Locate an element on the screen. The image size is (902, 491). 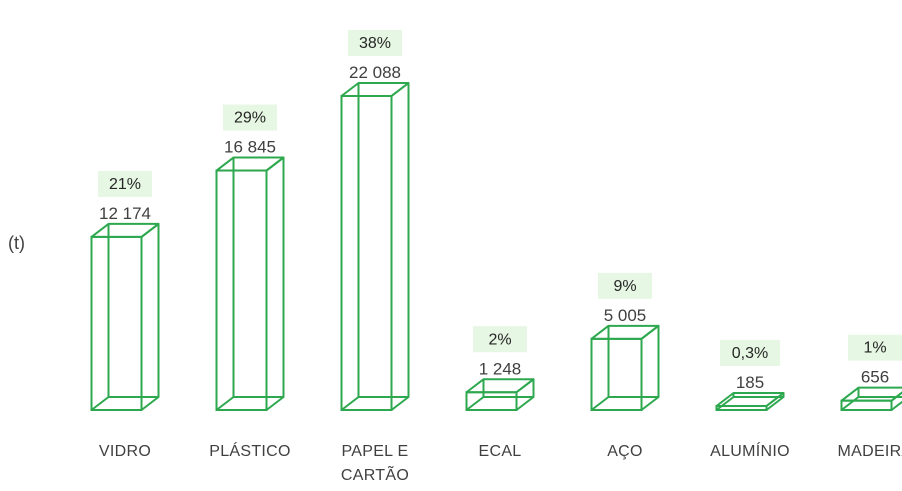
bar: 185 0,3% ALUMÍNIO is located at coordinates (750, 400).